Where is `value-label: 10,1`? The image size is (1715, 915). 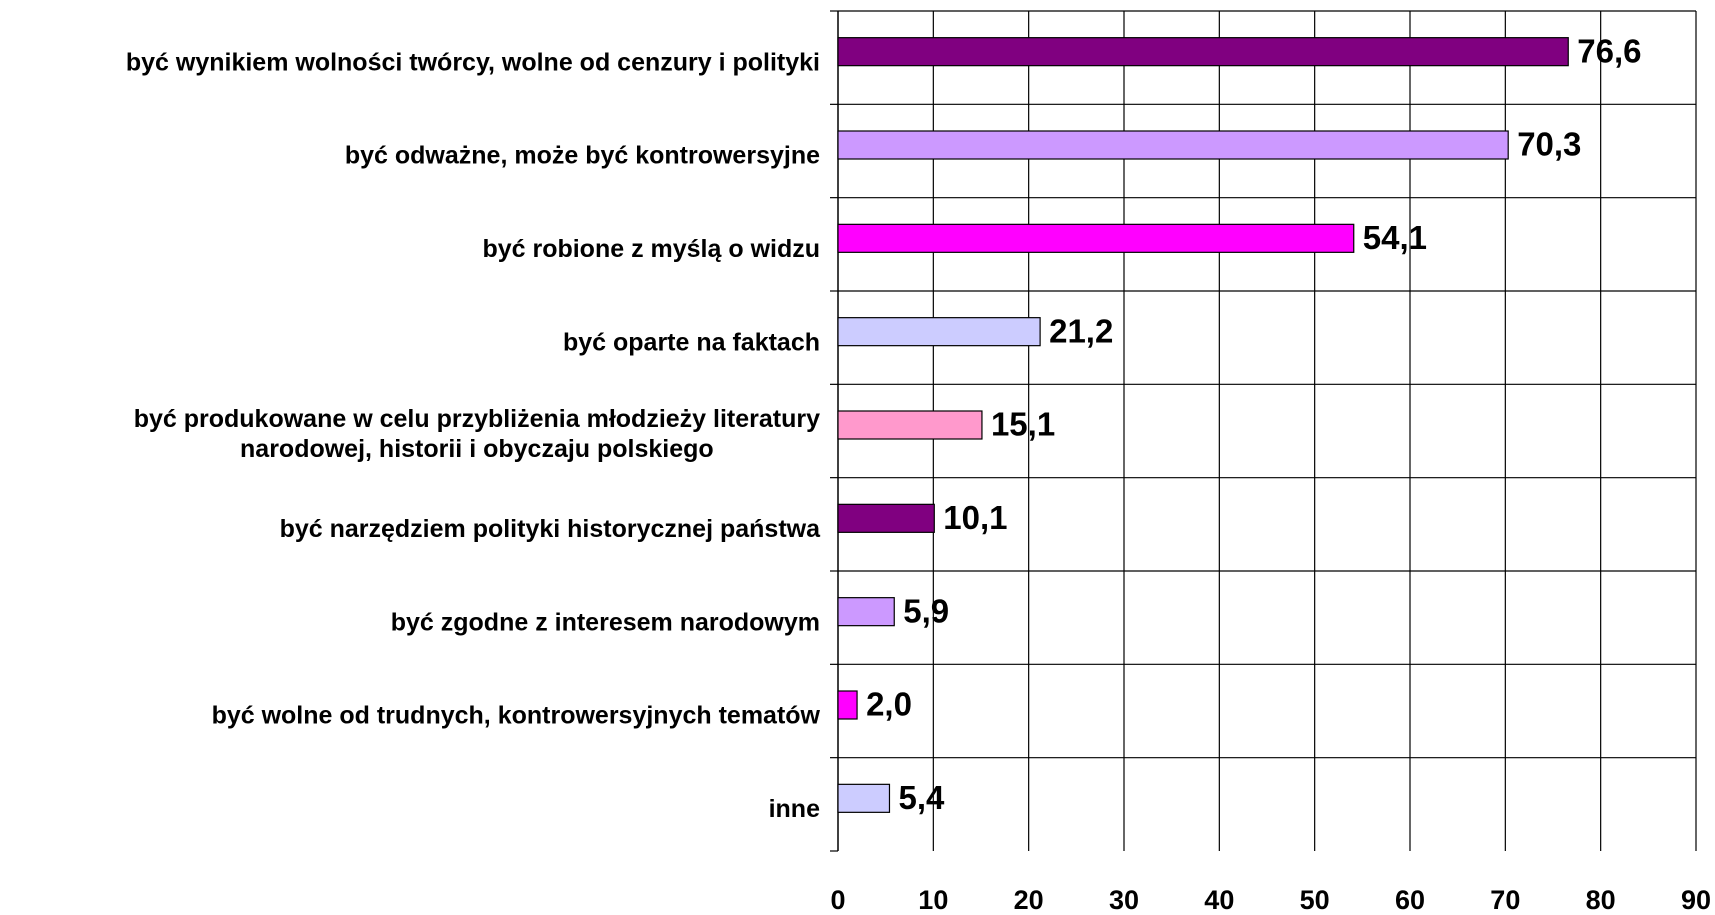
value-label: 10,1 is located at coordinates (975, 517).